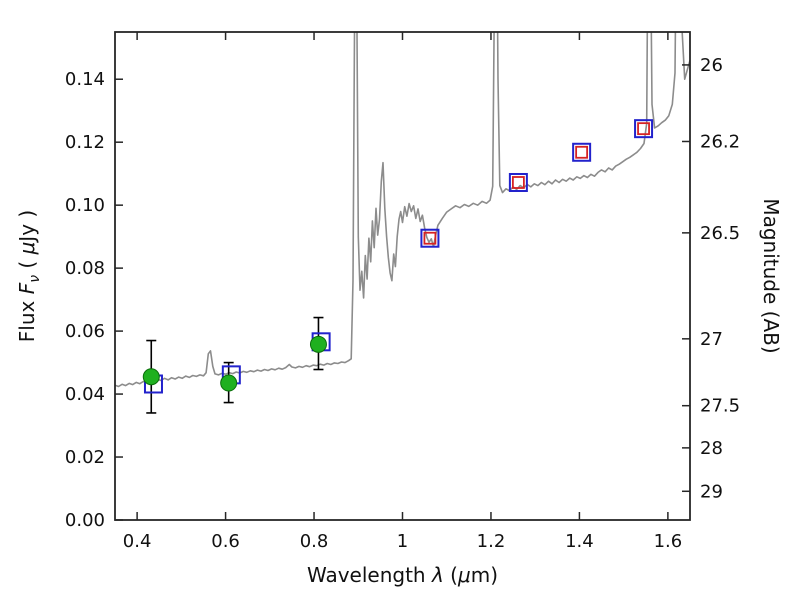 This screenshot has height=600, width=800. I want to click on y-axis-left-label: Flux Fν ( μJy ), so click(29, 276).